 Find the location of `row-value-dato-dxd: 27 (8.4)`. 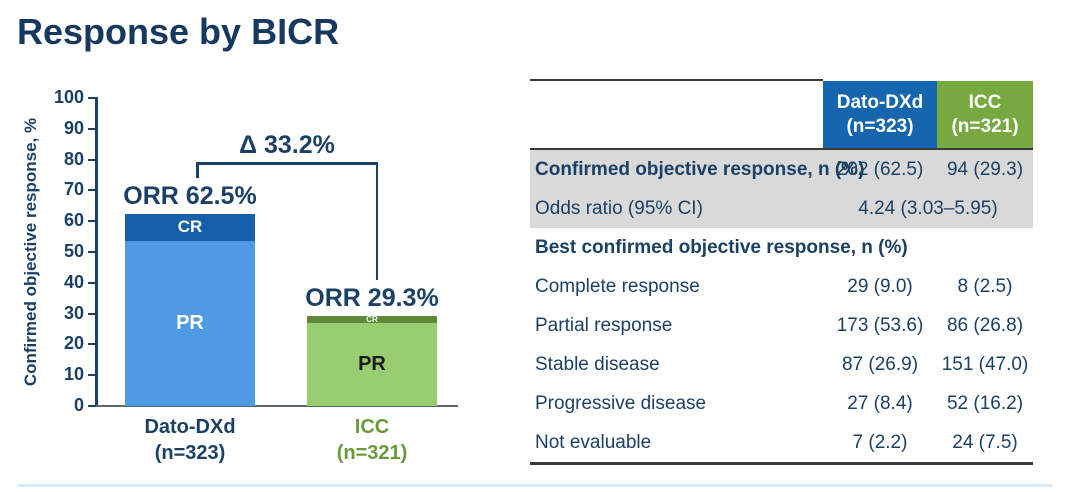

row-value-dato-dxd: 27 (8.4) is located at coordinates (880, 403).